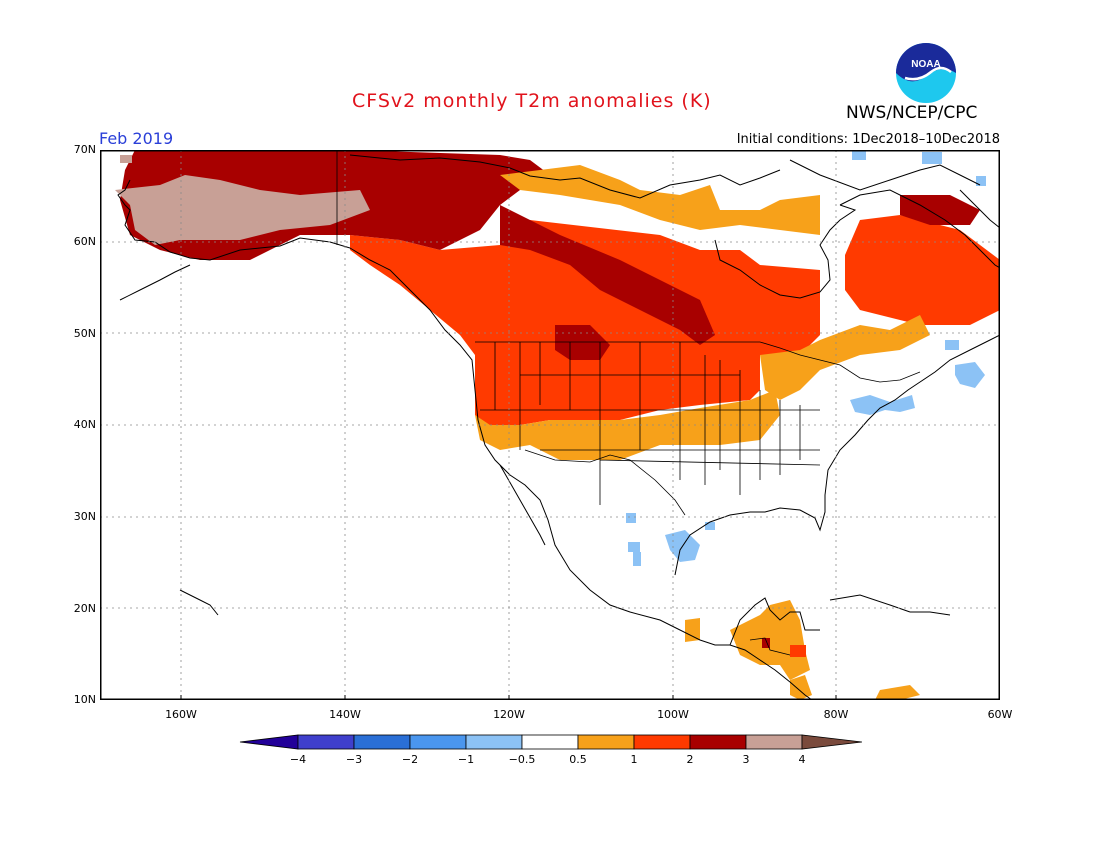  Describe the element at coordinates (882, 405) in the screenshot. I see `anomaly-region-minus1-northeast` at that location.